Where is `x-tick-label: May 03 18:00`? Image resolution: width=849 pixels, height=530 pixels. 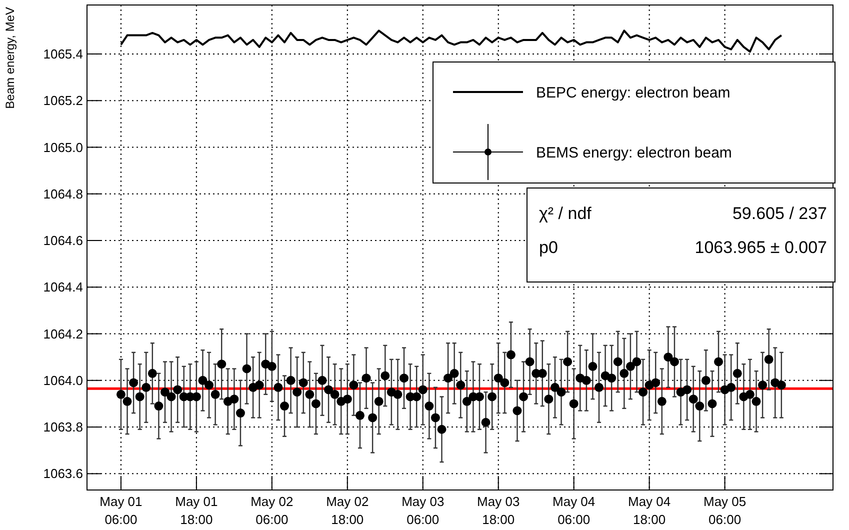
x-tick-label: May 03 18:00 is located at coordinates (498, 510).